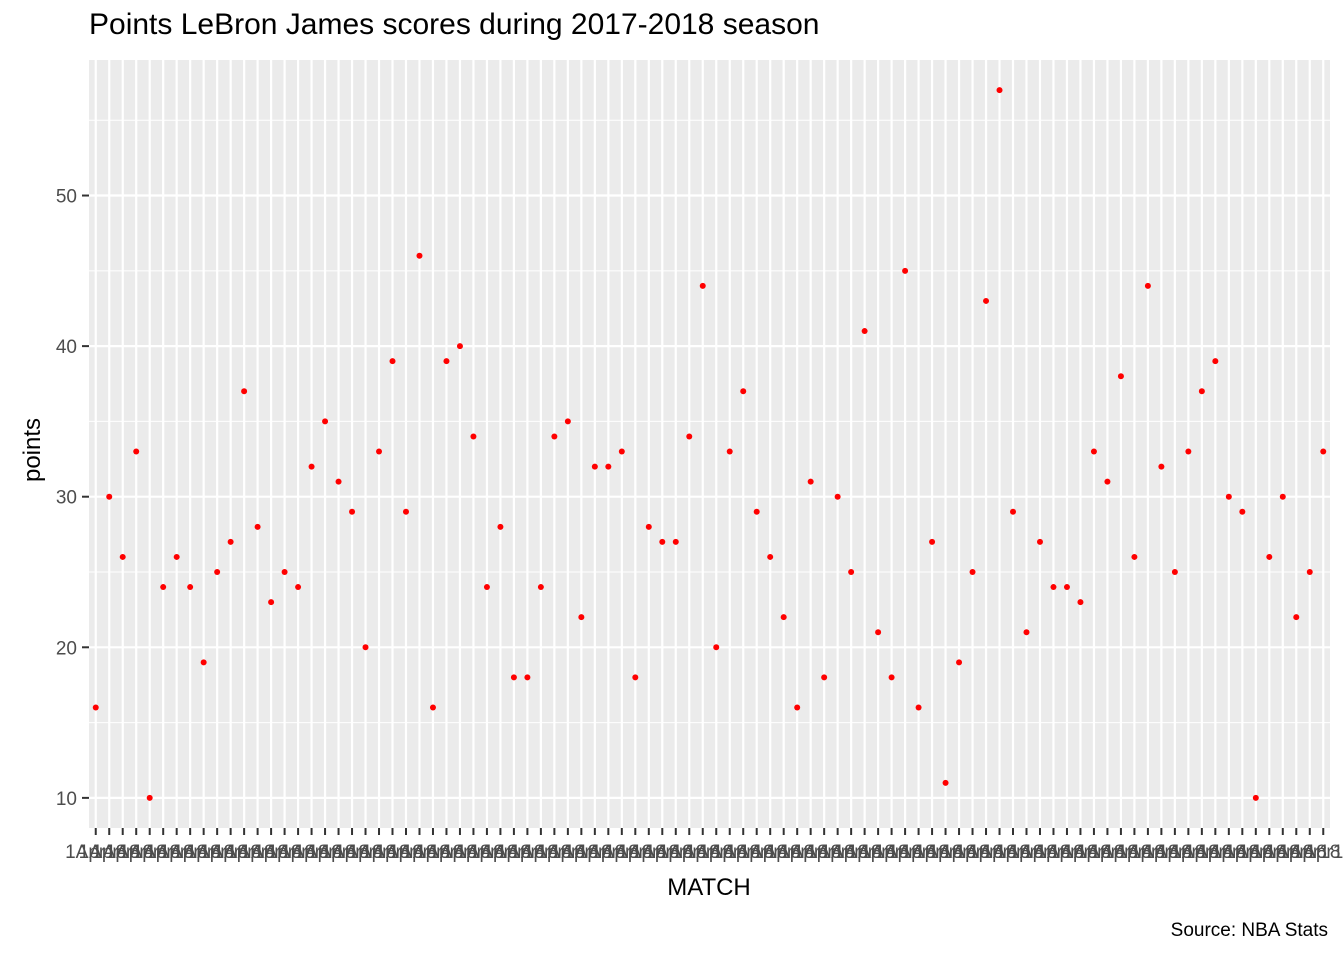  What do you see at coordinates (66, 347) in the screenshot?
I see `y-tick-label: 40` at bounding box center [66, 347].